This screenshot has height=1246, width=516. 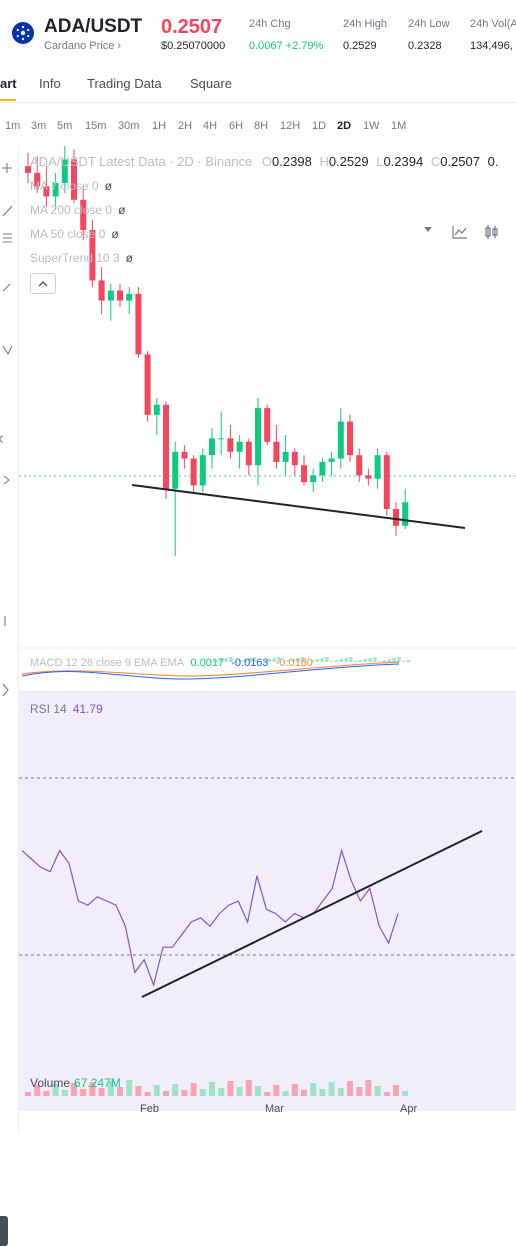 I want to click on interval-1m-month: 1M, so click(x=398, y=126).